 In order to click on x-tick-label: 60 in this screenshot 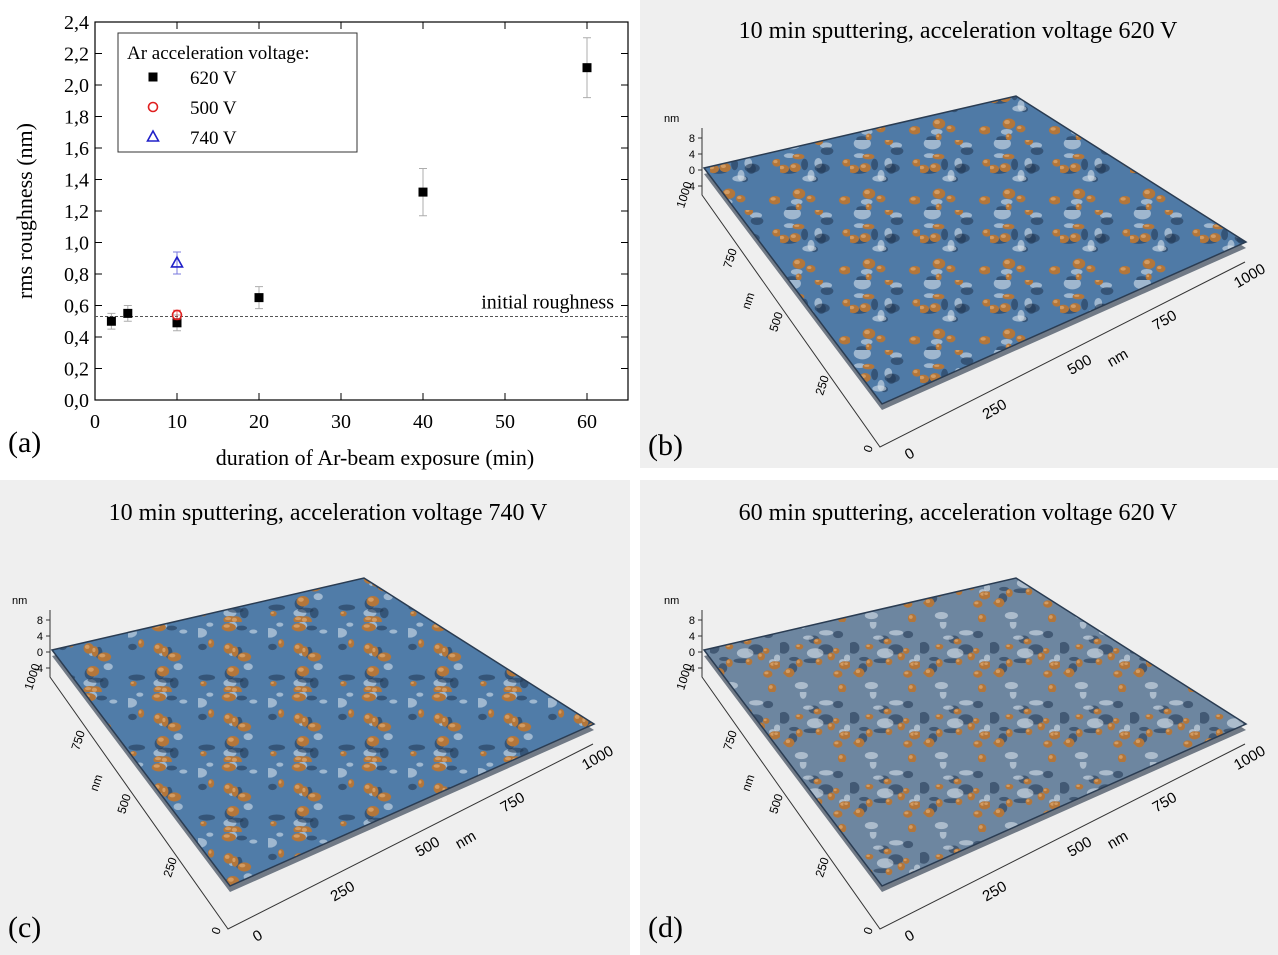, I will do `click(587, 422)`.